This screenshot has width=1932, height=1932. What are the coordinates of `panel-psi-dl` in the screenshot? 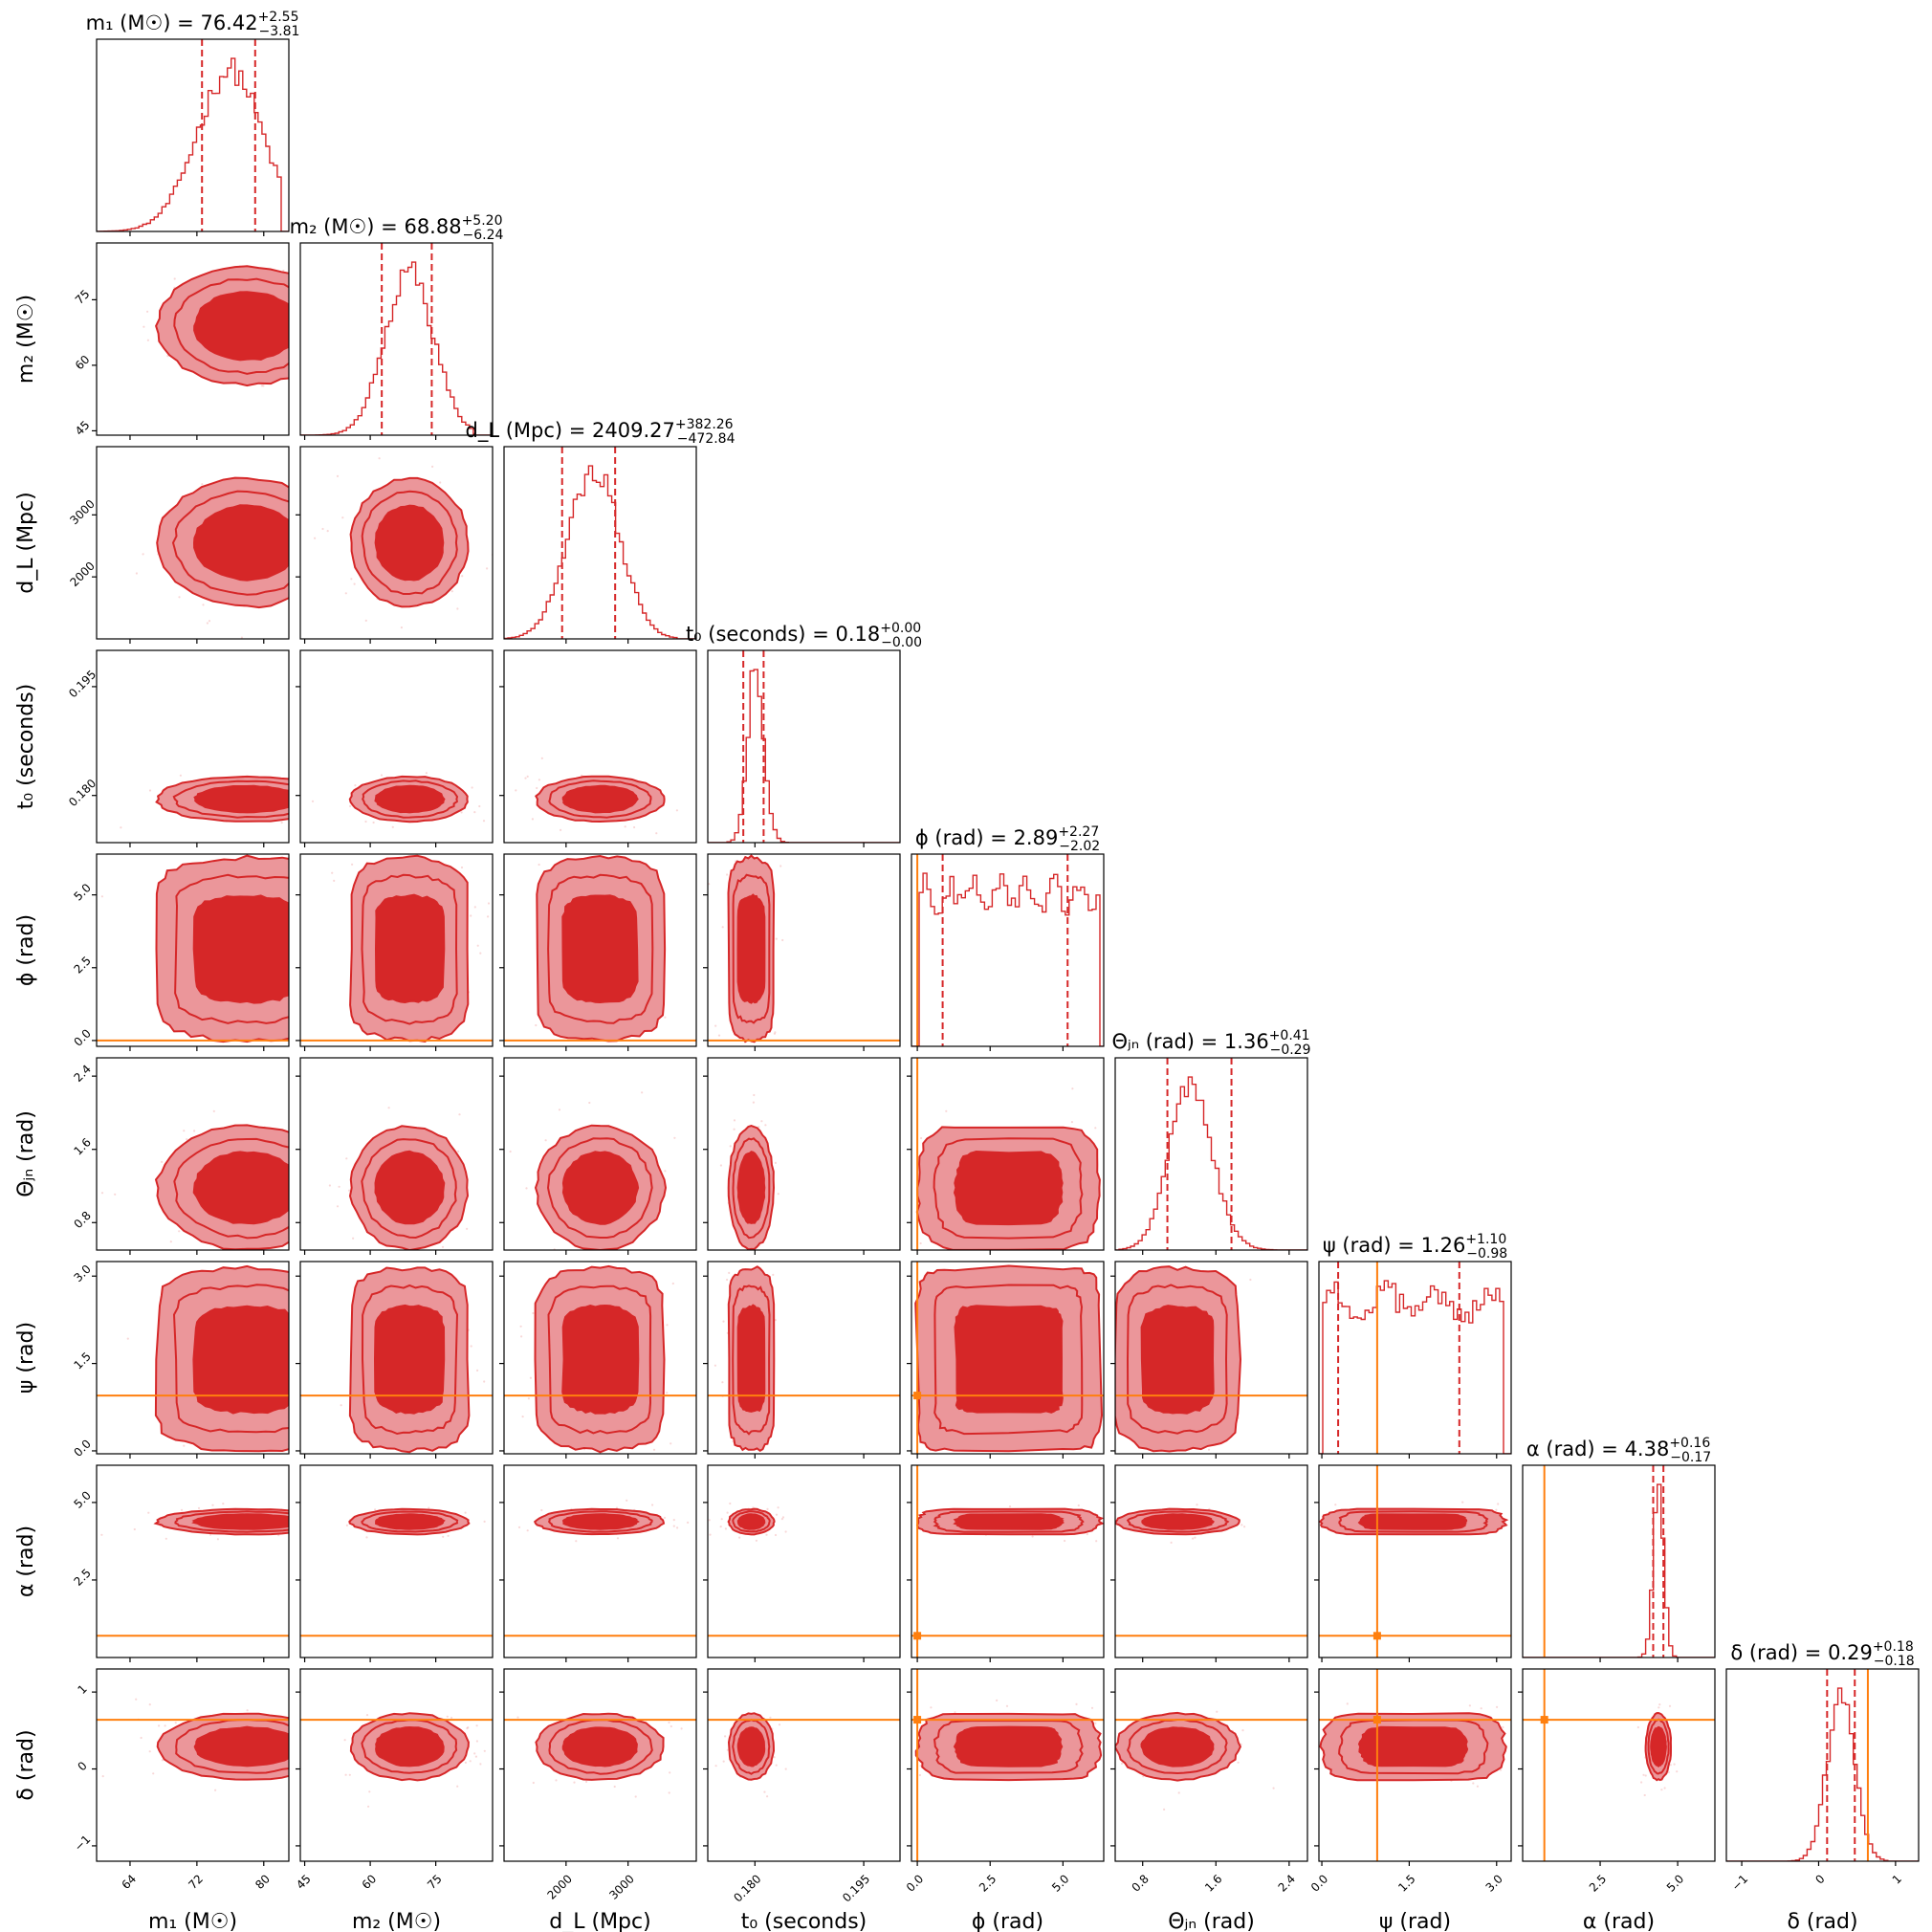 It's located at (598, 1360).